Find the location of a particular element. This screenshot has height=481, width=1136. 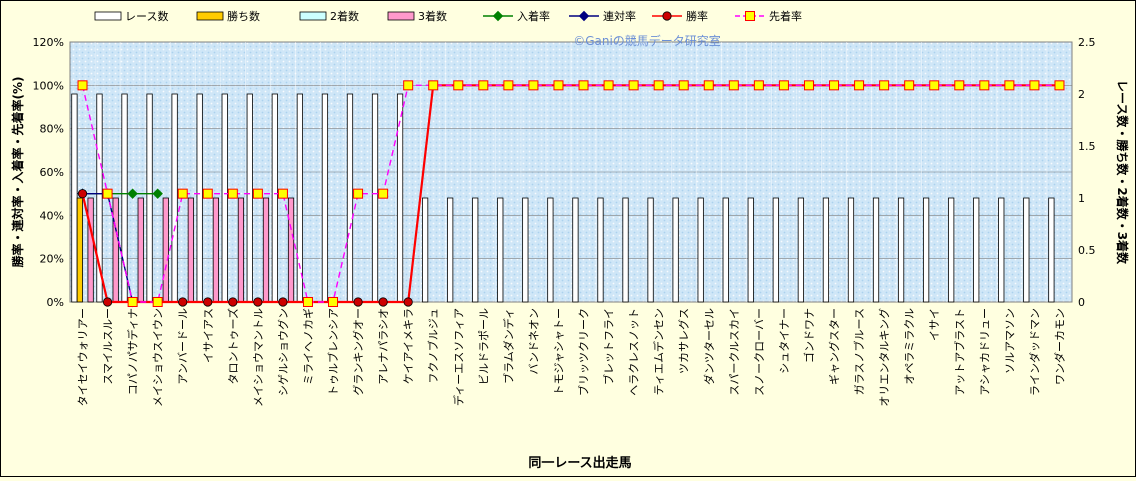

x-axis-title: 同一レース出走馬 is located at coordinates (579, 463).